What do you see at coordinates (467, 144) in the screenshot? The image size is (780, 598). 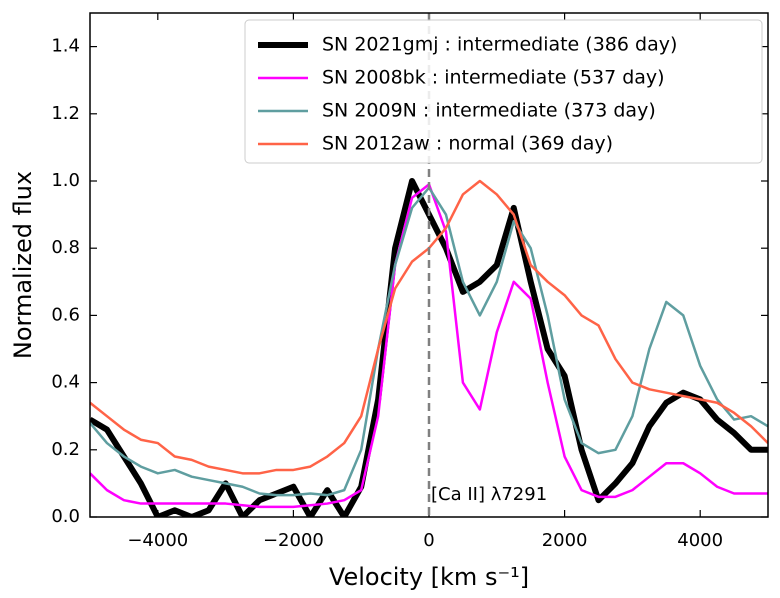 I see `legend-label: SN 2012aw : normal (369 day)` at bounding box center [467, 144].